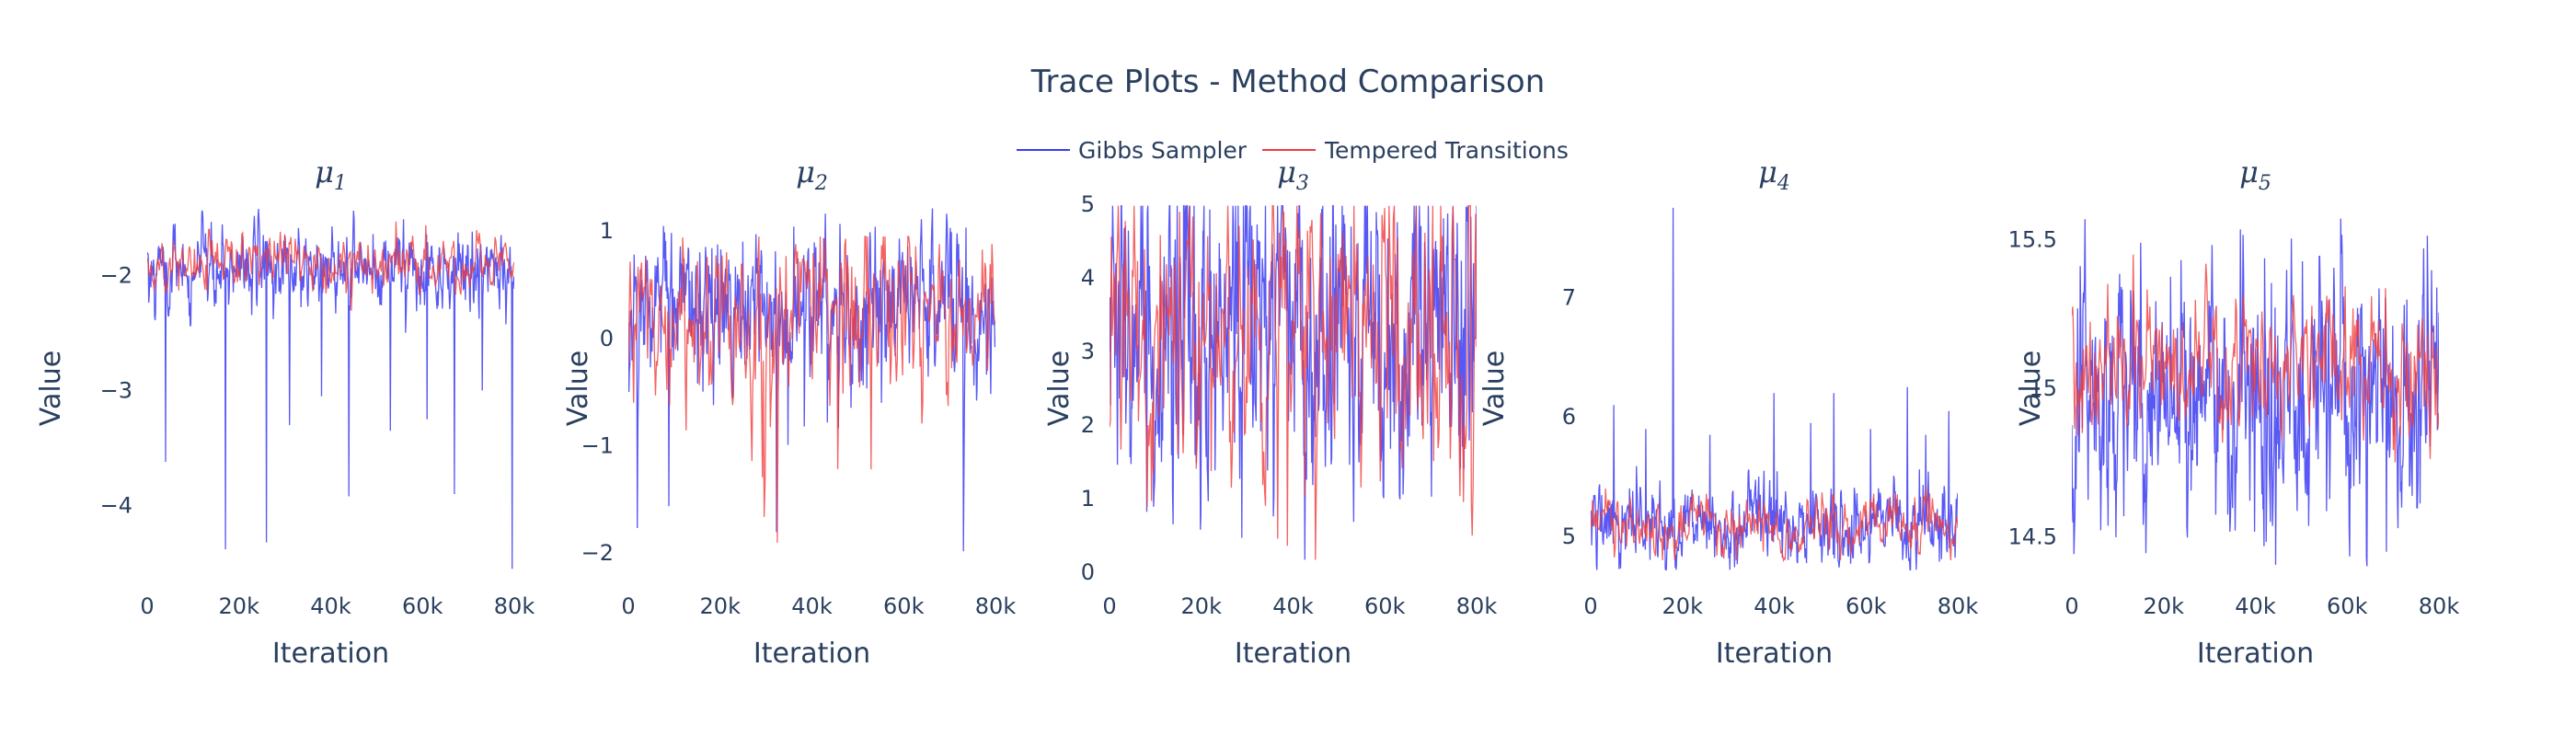  I want to click on trace-tempered-mu3, so click(1293, 382).